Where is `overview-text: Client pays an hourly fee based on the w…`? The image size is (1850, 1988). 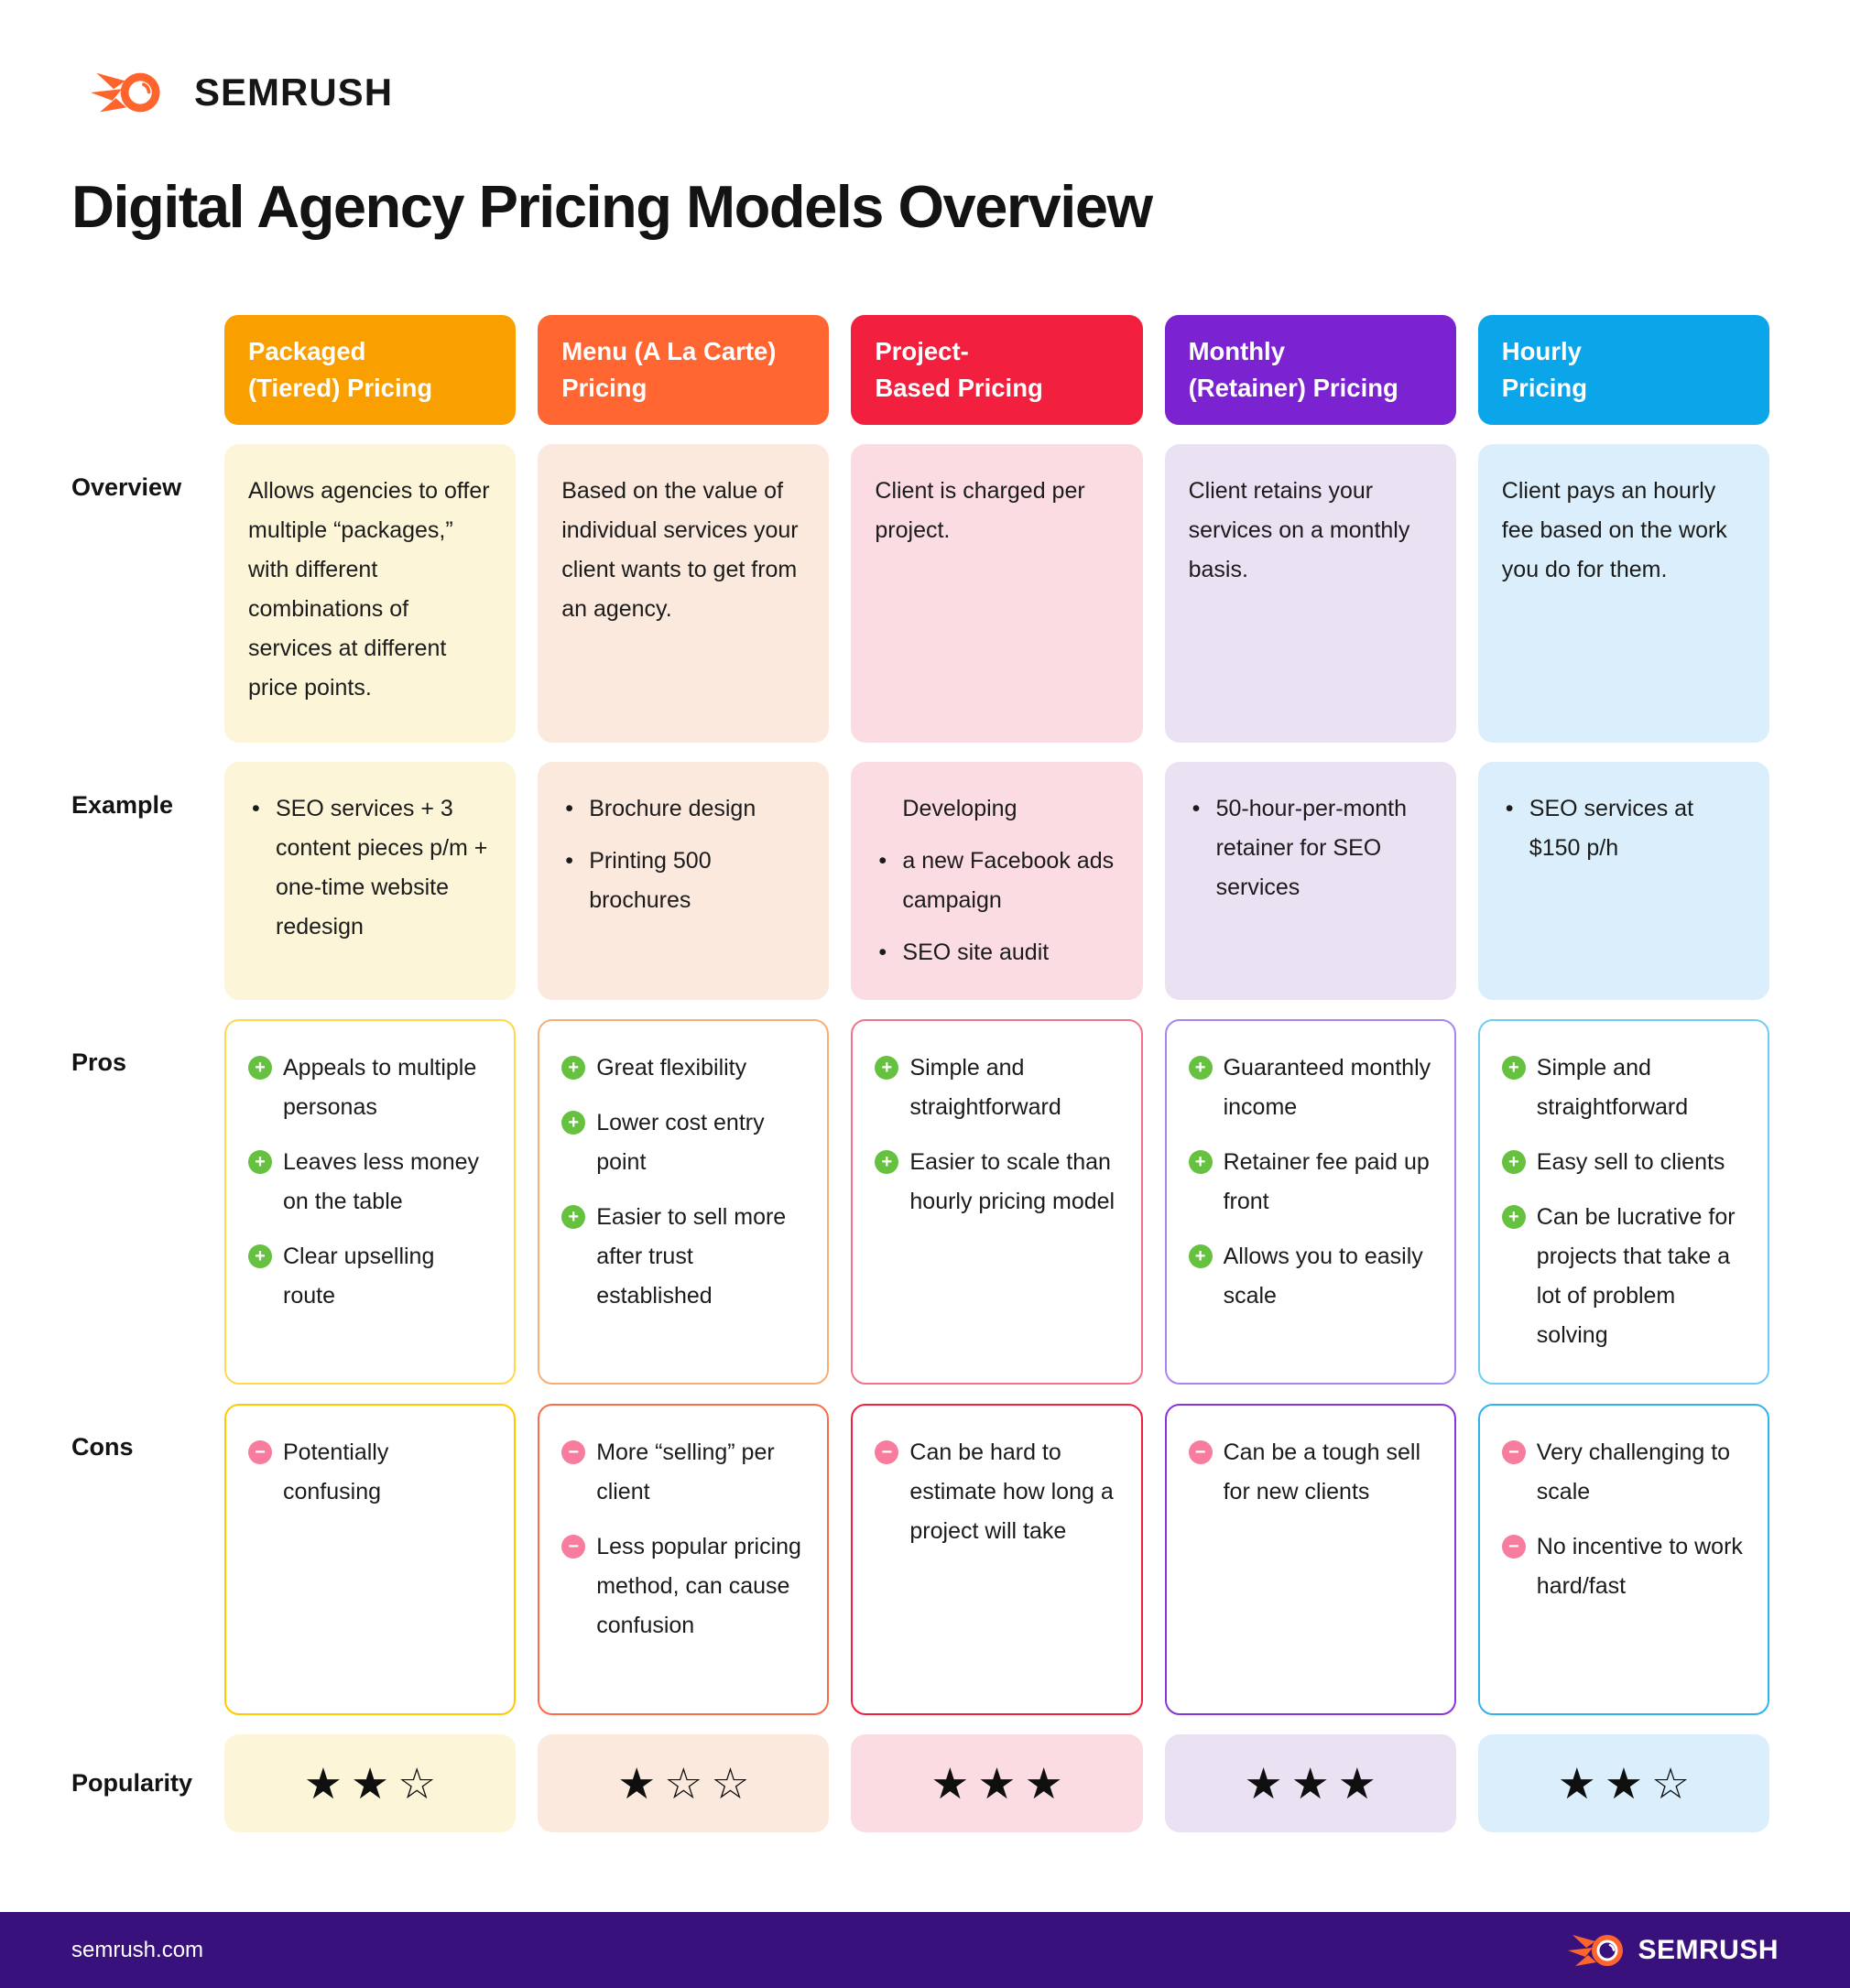
overview-text: Client pays an hourly fee based on the w… is located at coordinates (1614, 530).